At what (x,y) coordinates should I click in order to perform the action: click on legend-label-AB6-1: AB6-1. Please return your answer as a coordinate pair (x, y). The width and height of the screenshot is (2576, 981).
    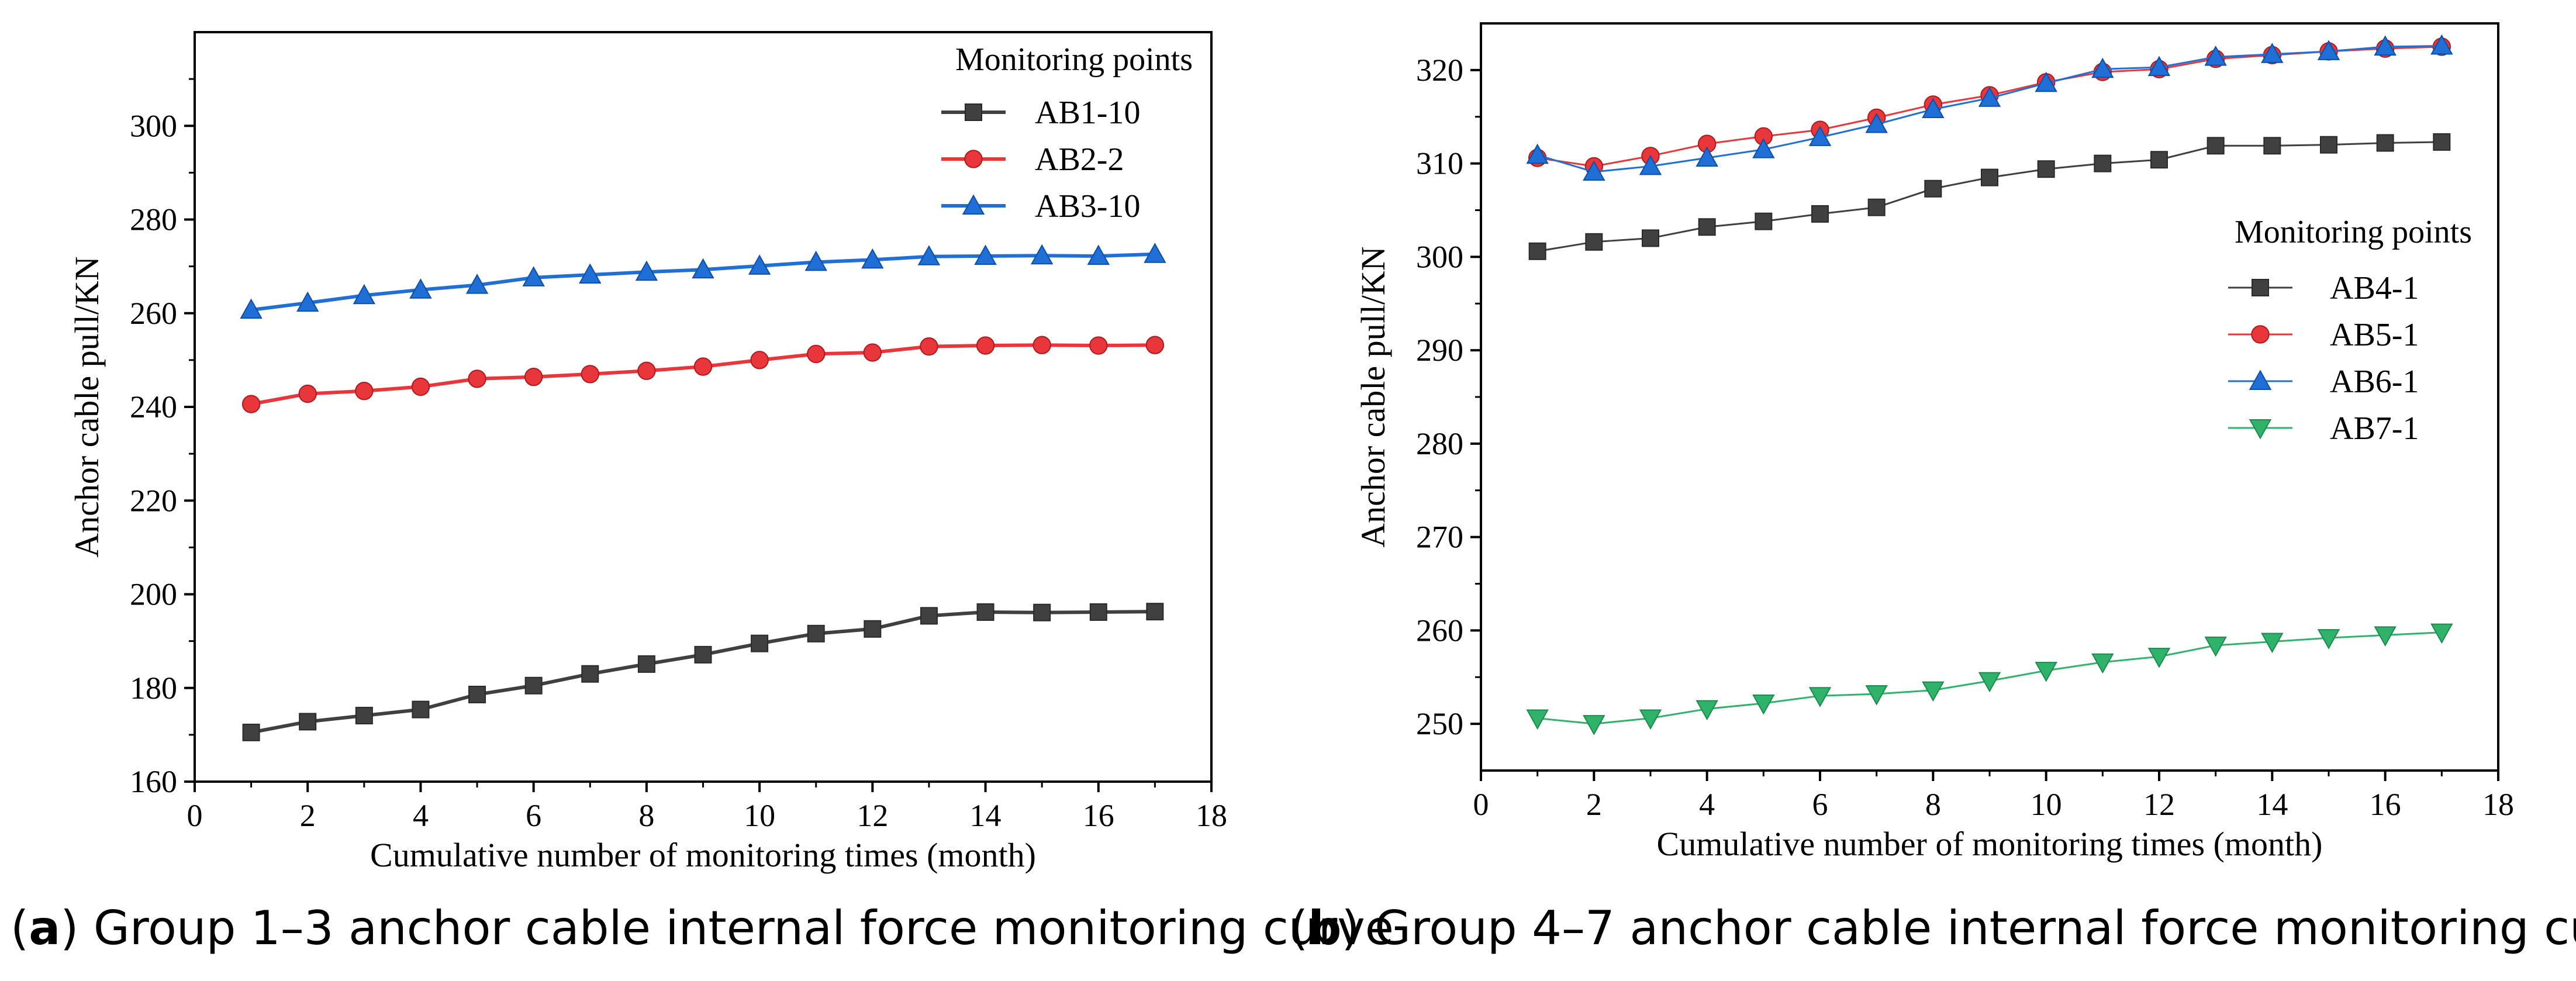
    Looking at the image, I should click on (2374, 382).